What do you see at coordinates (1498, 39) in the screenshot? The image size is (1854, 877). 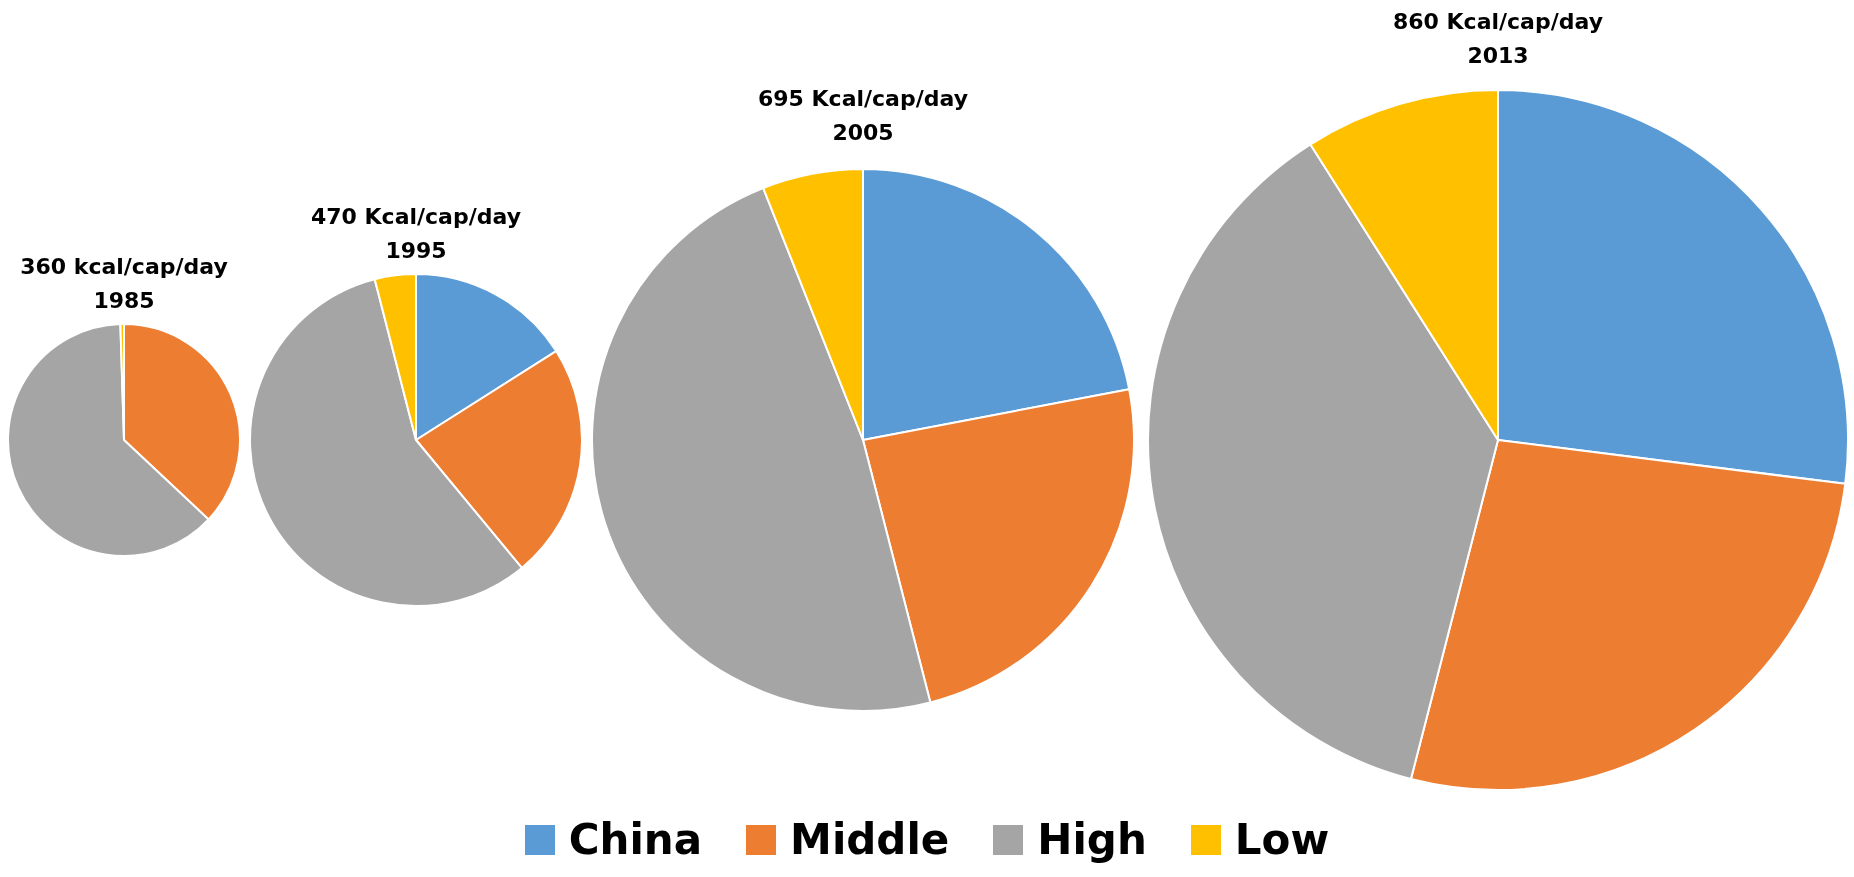 I see `slice-label: 860 Kcal/cap/day 2013` at bounding box center [1498, 39].